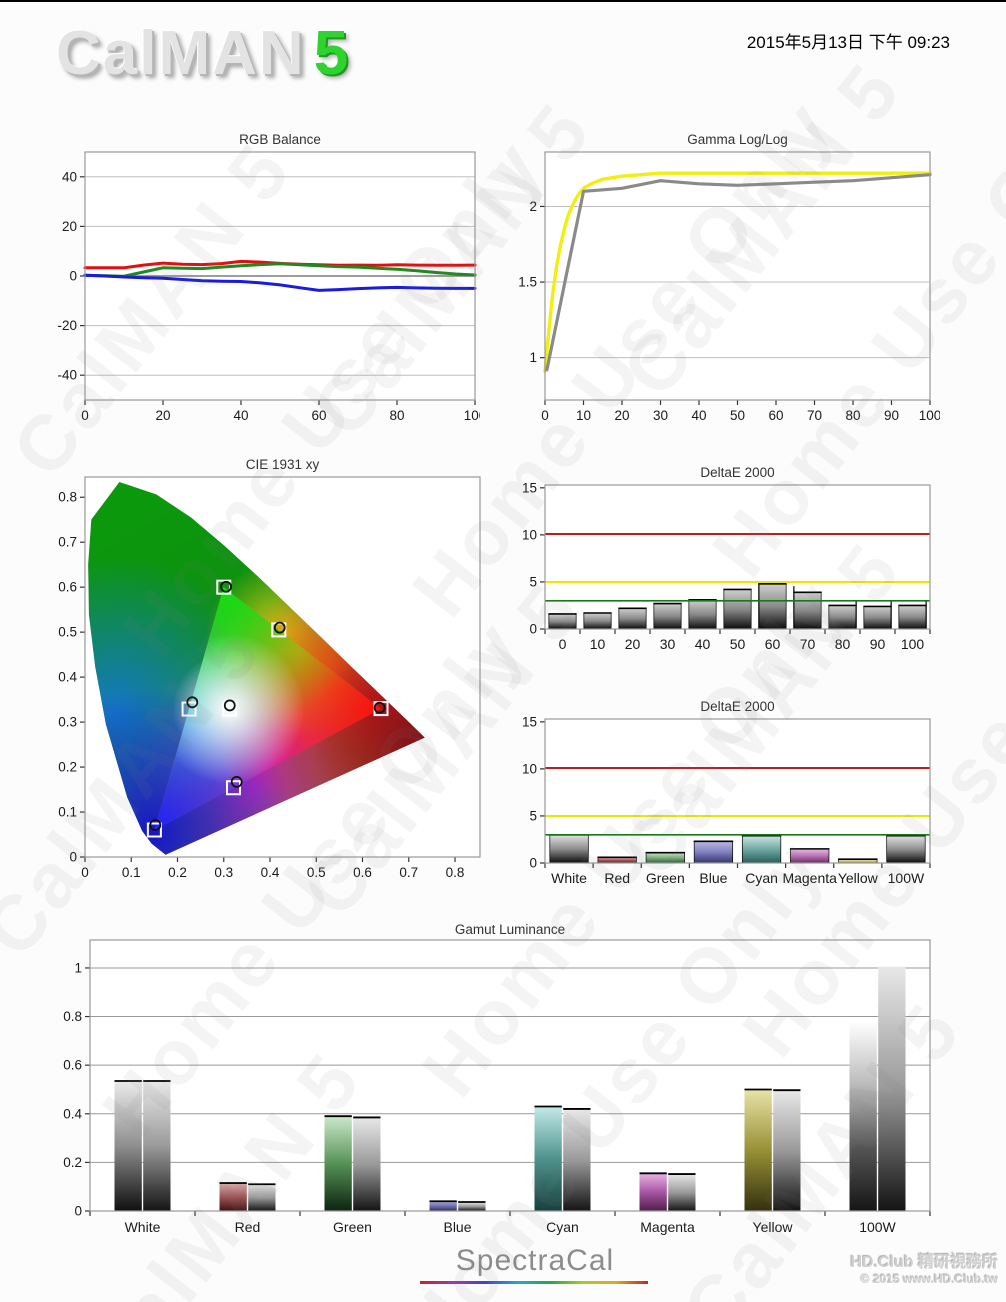 Image resolution: width=1006 pixels, height=1302 pixels. Describe the element at coordinates (929, 1279) in the screenshot. I see `credit-line-2: © 2015 www.HD.Club.tw` at that location.